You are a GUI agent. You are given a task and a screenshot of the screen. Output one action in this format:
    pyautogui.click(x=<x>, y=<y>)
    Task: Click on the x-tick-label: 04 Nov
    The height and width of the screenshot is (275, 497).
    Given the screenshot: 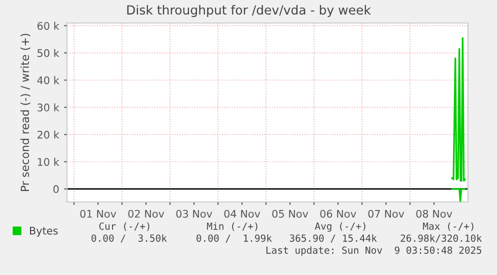 What is the action you would take?
    pyautogui.click(x=242, y=214)
    